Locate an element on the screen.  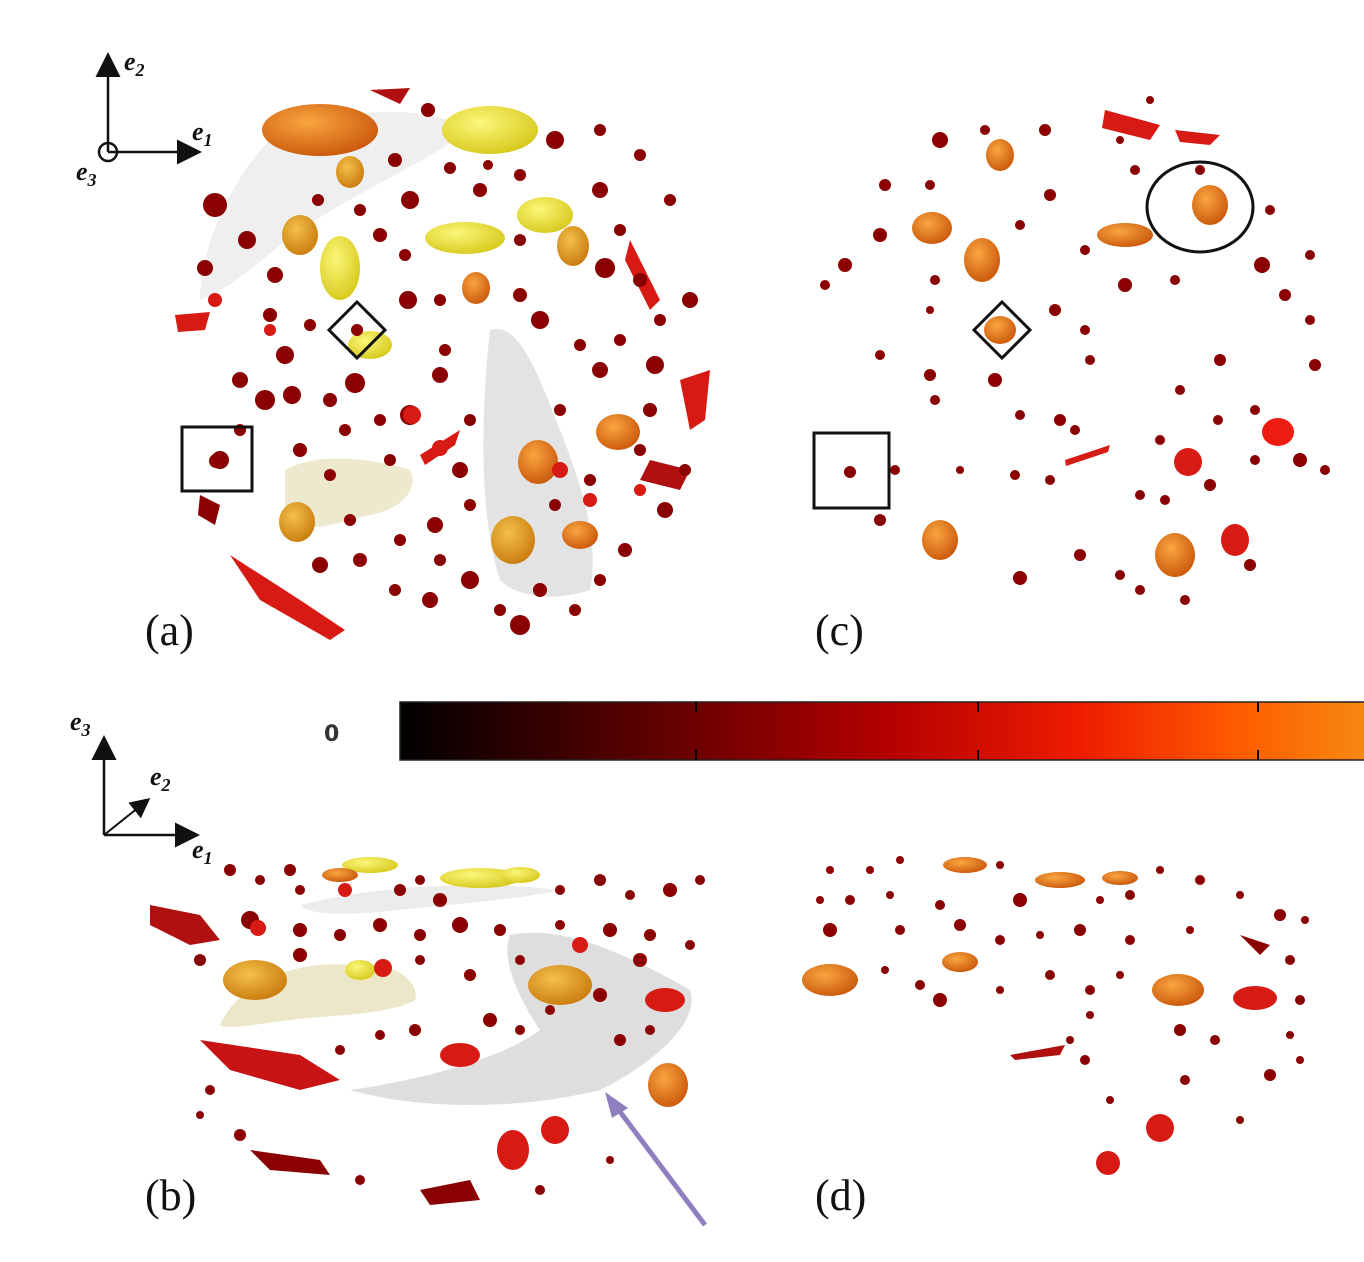
diamond-marker-a is located at coordinates (357, 330).